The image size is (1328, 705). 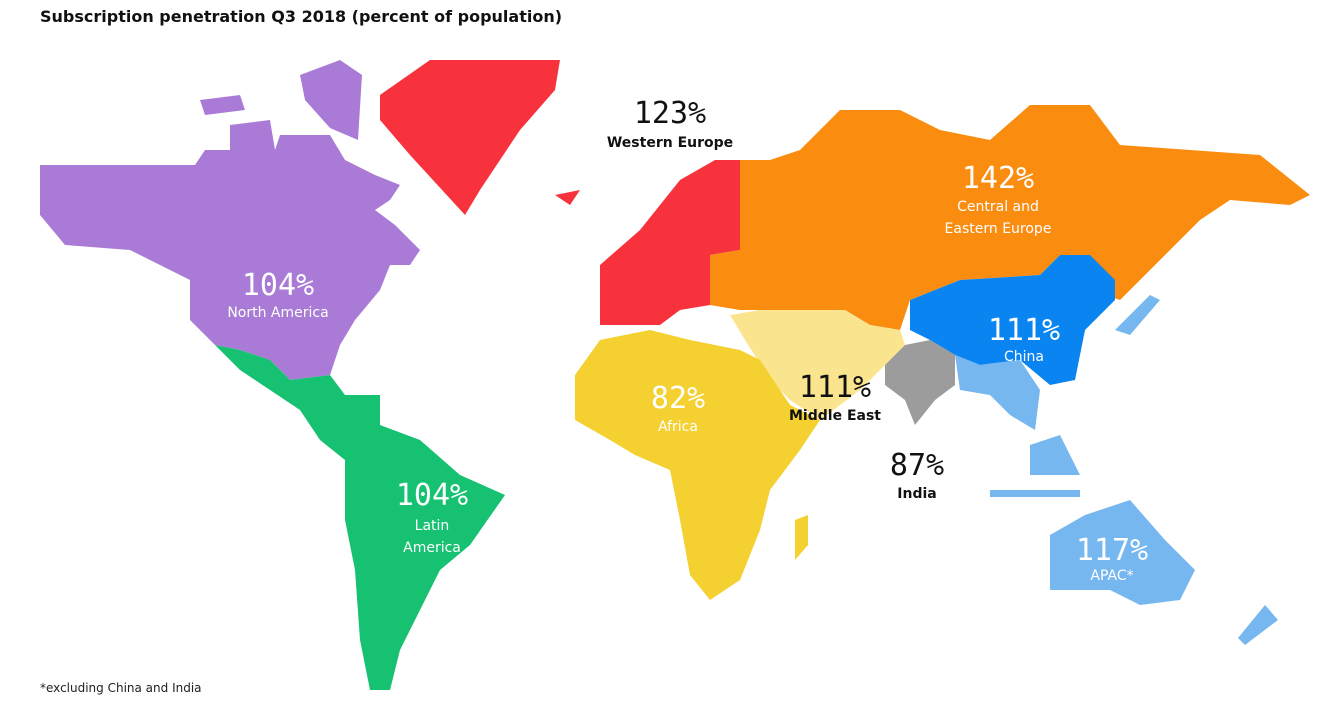 What do you see at coordinates (801, 537) in the screenshot?
I see `madagascar-shape` at bounding box center [801, 537].